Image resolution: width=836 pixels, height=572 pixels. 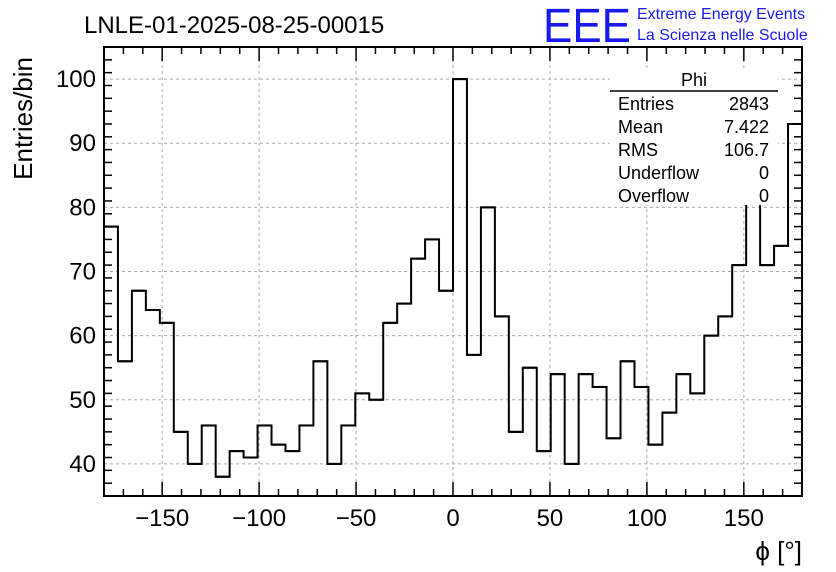 What do you see at coordinates (722, 35) in the screenshot?
I see `logo-line2: La Scienza nelle Scuole` at bounding box center [722, 35].